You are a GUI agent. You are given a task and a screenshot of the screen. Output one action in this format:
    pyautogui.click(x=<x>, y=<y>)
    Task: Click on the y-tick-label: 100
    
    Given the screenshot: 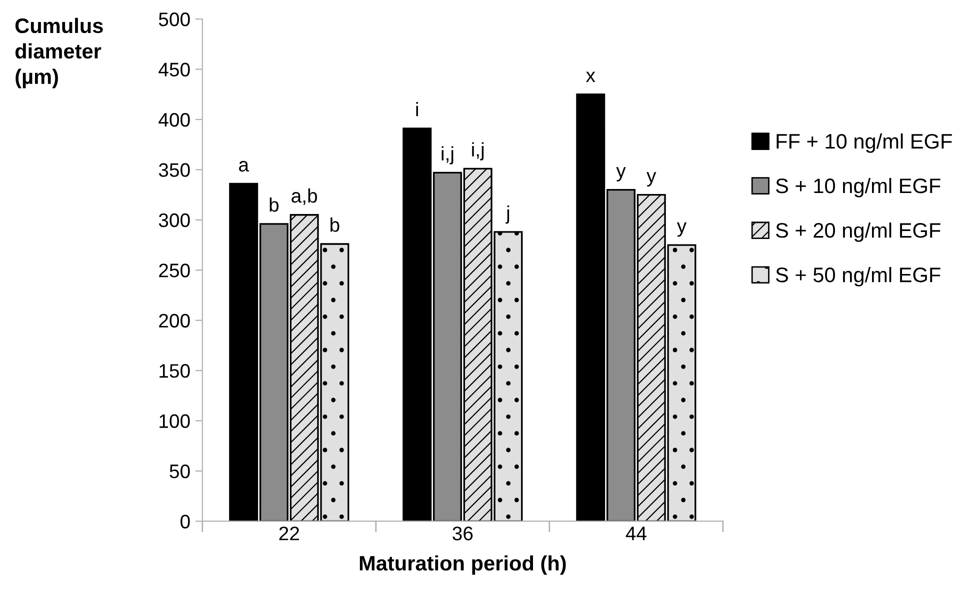 What is the action you would take?
    pyautogui.click(x=175, y=421)
    